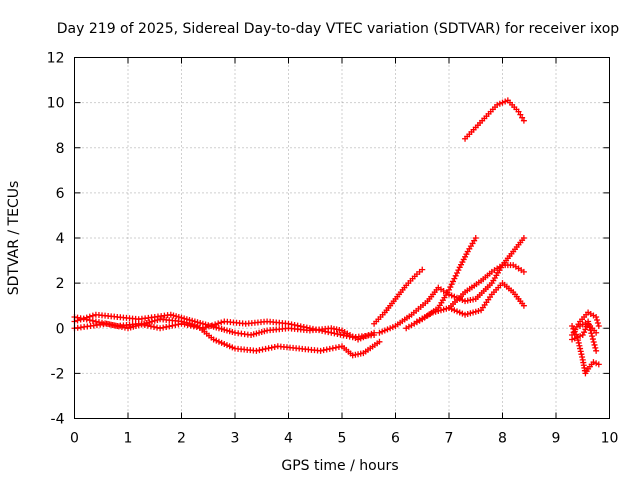 Image resolution: width=640 pixels, height=480 pixels. I want to click on y-axis-label: SDTVAR / TECUs, so click(14, 238).